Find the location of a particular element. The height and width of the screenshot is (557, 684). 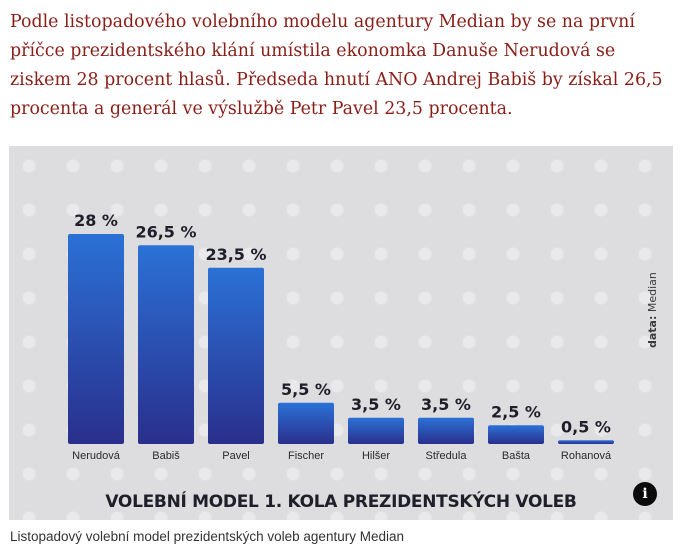

bar-nerudova is located at coordinates (96, 339).